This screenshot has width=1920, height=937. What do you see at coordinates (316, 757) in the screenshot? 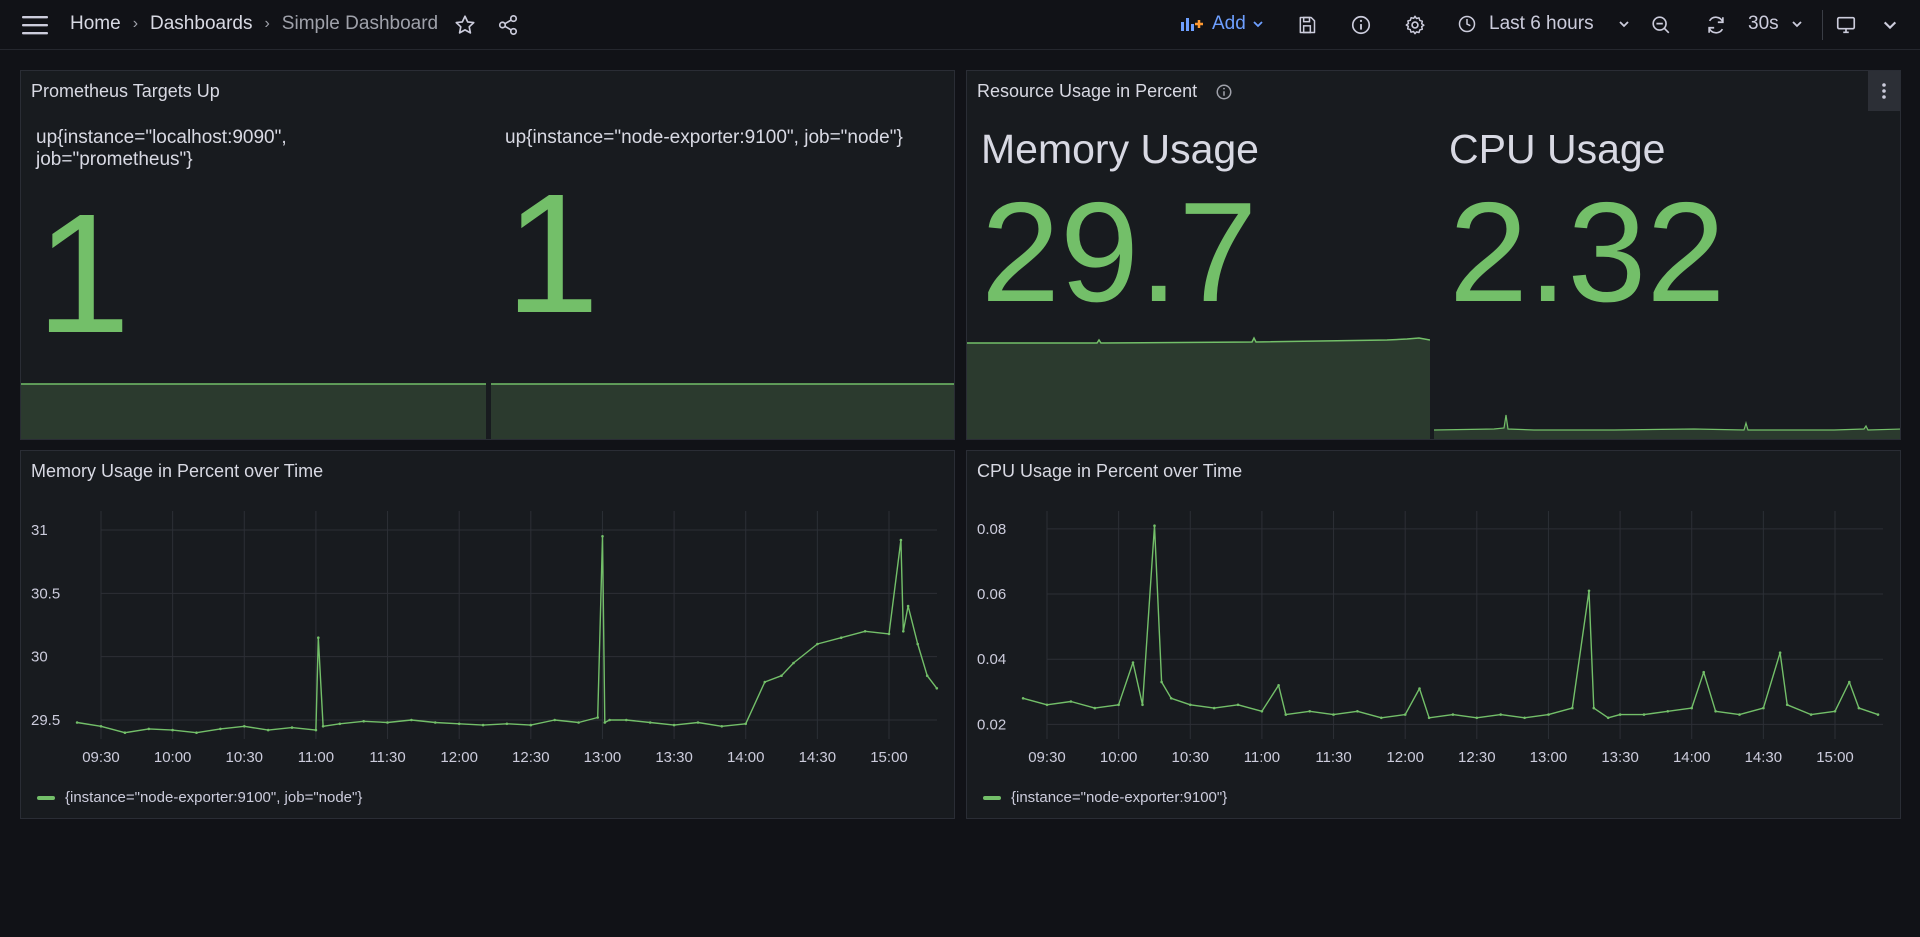
I see `x-tick-label: 11:00` at bounding box center [316, 757].